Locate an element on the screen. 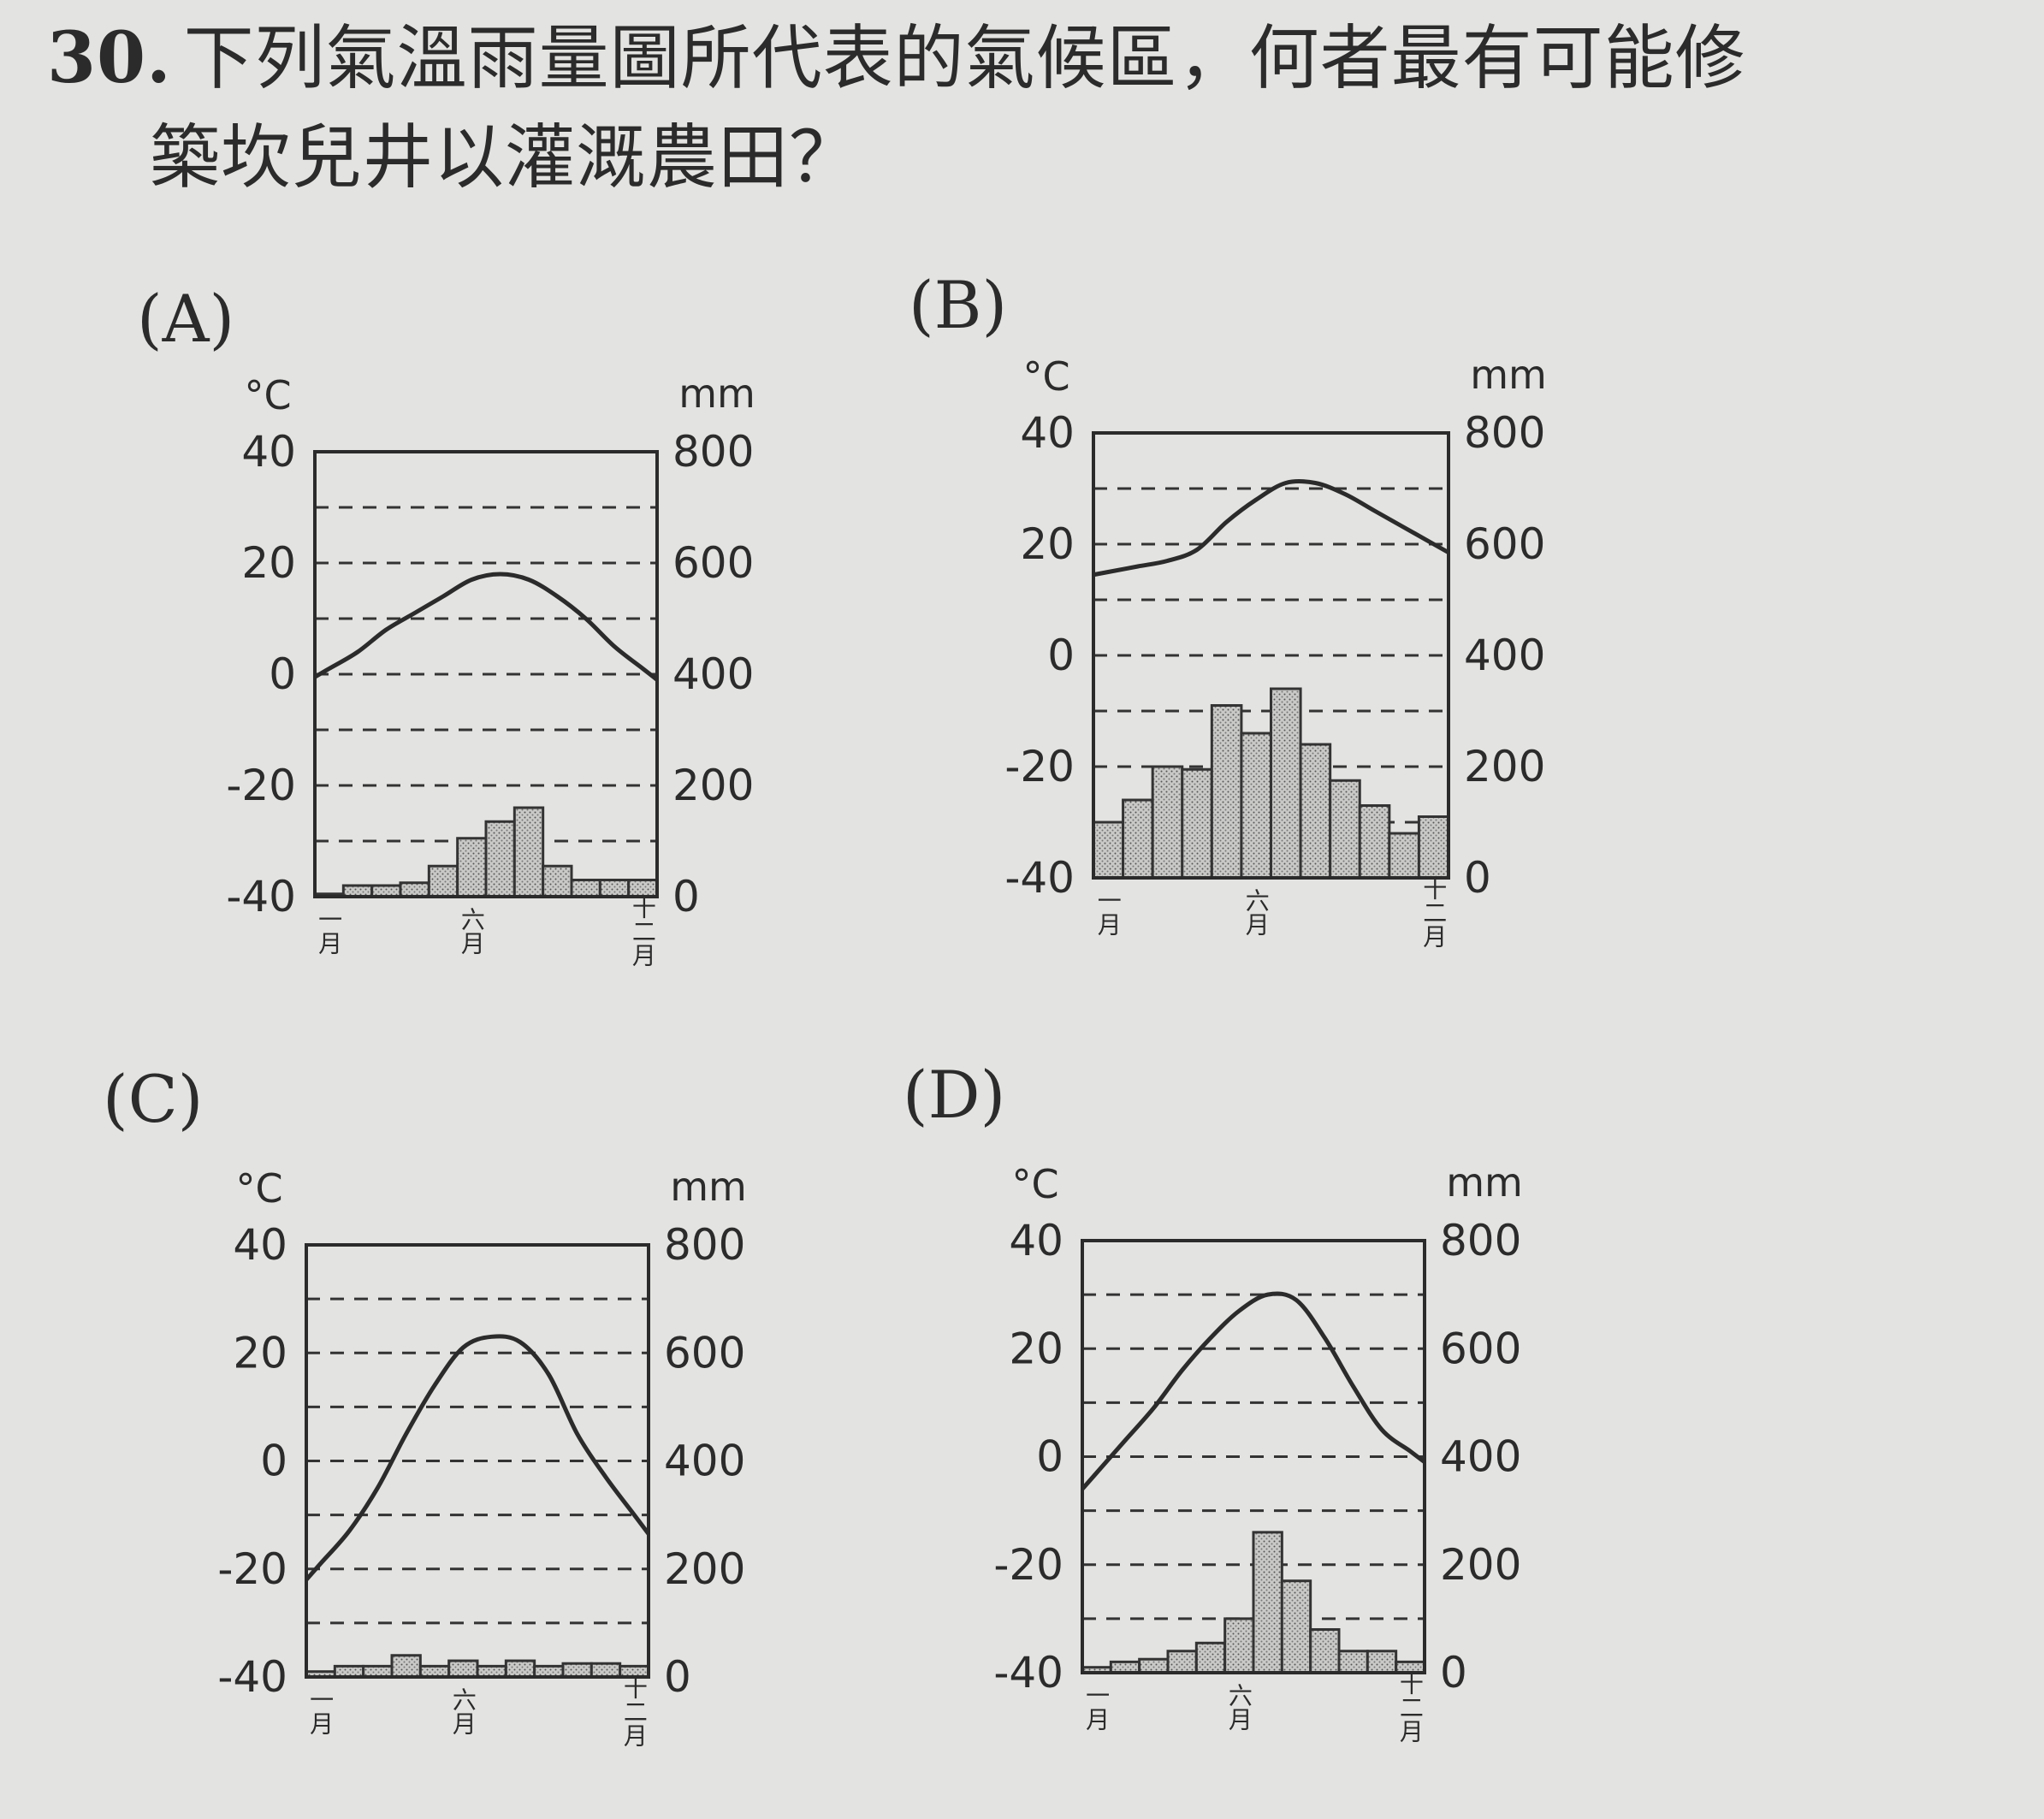 Image resolution: width=2044 pixels, height=1819 pixels. option-b-label: (B) is located at coordinates (958, 305).